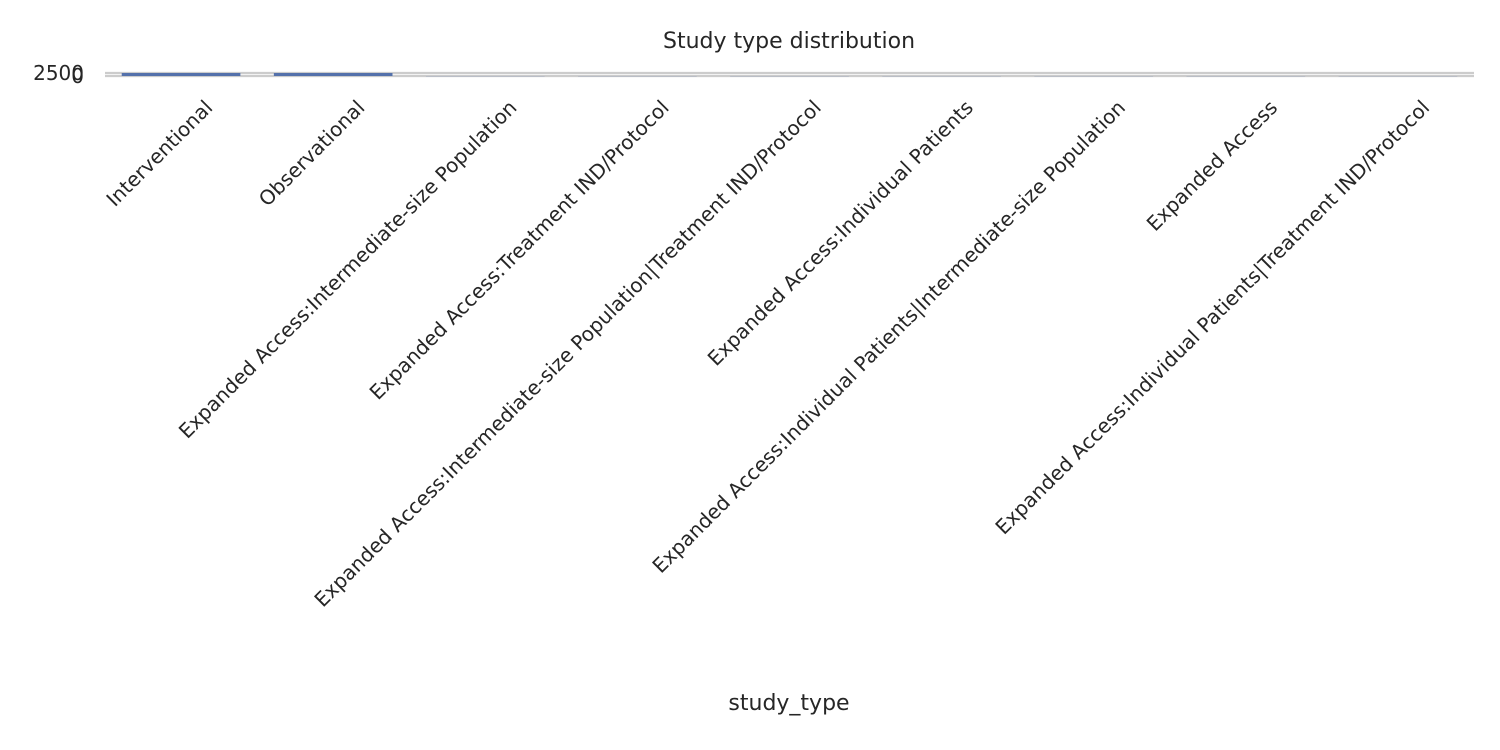 Image resolution: width=1500 pixels, height=750 pixels. Describe the element at coordinates (312, 153) in the screenshot. I see `x-tick-label: Observational` at that location.